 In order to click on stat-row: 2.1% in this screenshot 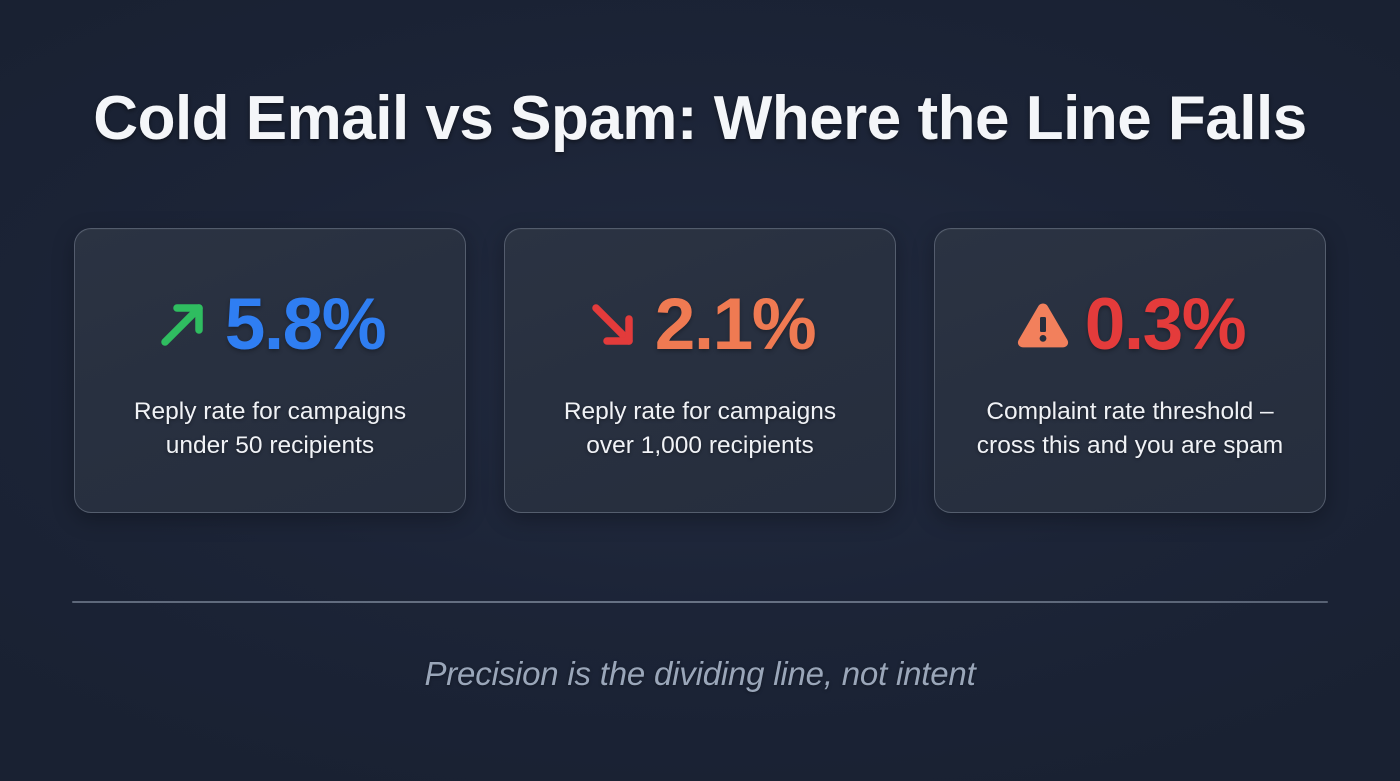, I will do `click(701, 324)`.